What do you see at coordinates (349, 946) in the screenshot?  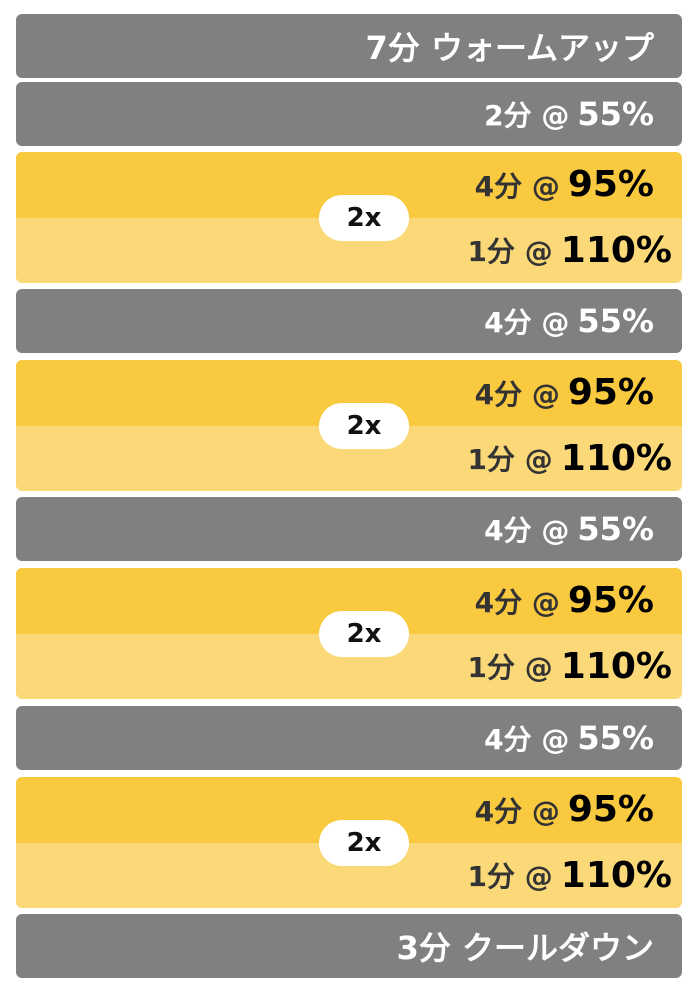 I see `rest-step: 3分 クールダウン` at bounding box center [349, 946].